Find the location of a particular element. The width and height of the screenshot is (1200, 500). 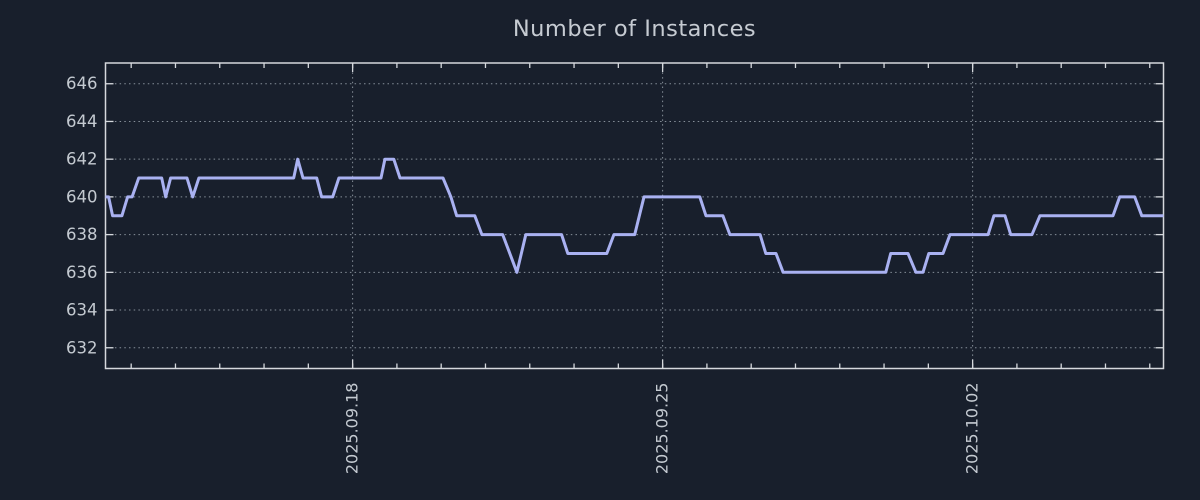

y-tick-label: 632 is located at coordinates (82, 347).